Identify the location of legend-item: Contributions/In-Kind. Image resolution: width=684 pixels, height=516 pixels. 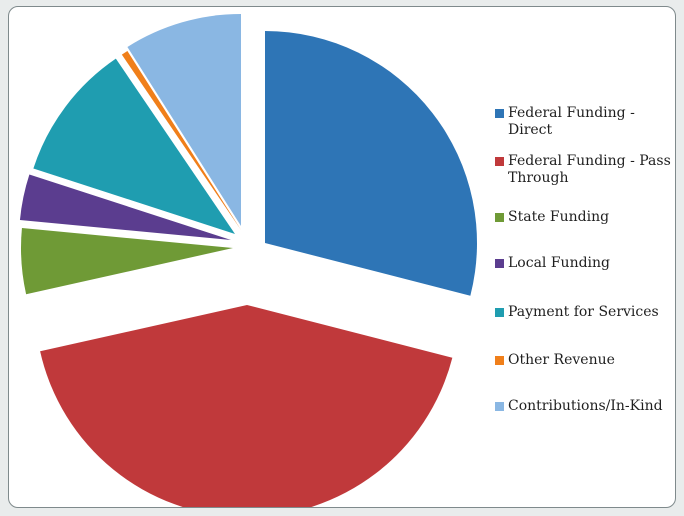
(583, 406).